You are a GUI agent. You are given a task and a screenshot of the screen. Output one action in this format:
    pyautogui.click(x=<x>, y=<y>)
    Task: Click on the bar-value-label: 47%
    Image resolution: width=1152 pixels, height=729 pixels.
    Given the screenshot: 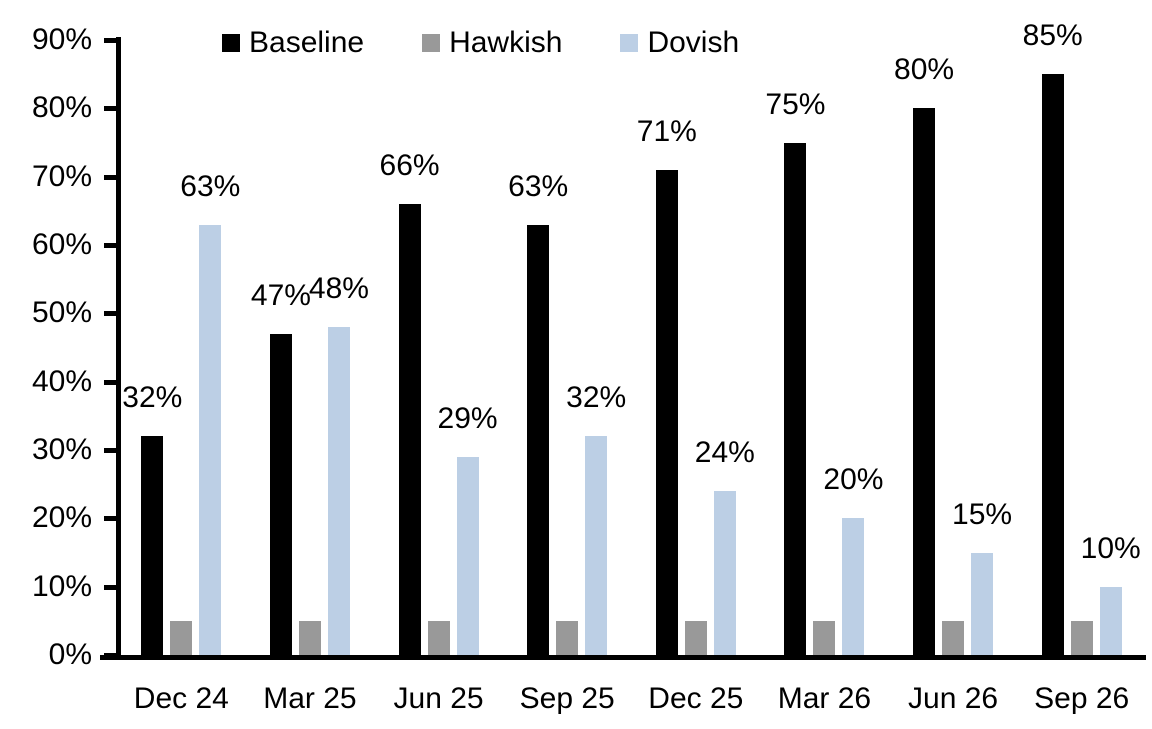 What is the action you would take?
    pyautogui.click(x=280, y=295)
    